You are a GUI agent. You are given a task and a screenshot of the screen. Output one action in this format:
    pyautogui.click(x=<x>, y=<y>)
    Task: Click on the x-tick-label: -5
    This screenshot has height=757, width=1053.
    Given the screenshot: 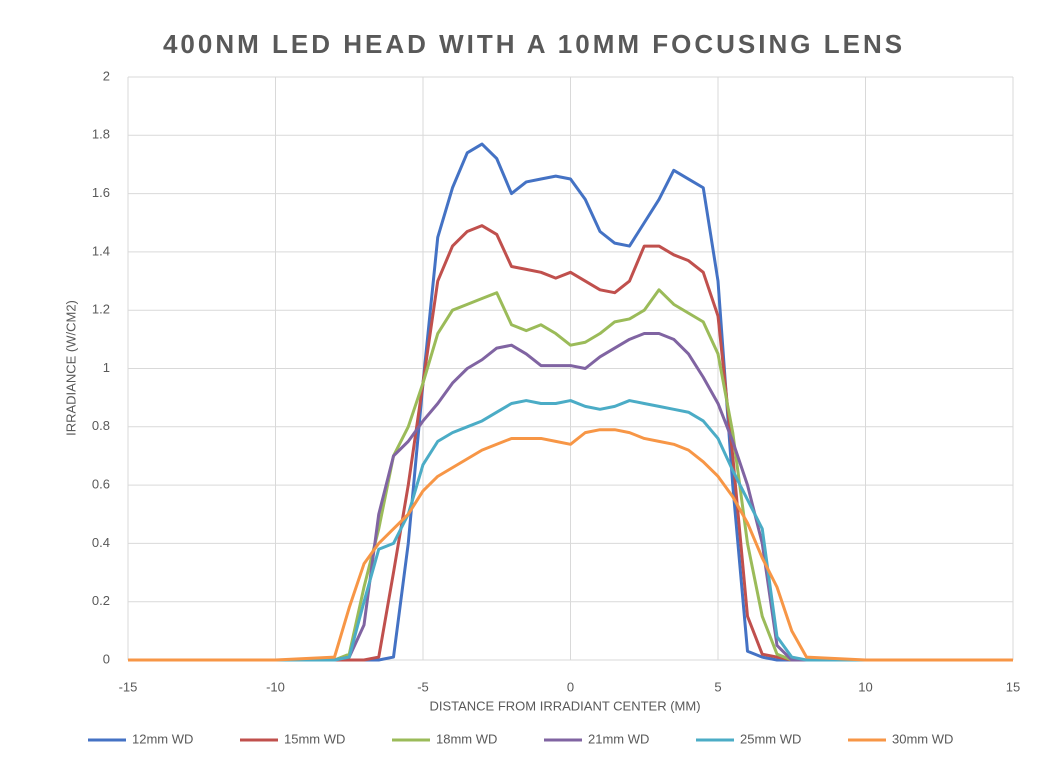 What is the action you would take?
    pyautogui.click(x=423, y=686)
    